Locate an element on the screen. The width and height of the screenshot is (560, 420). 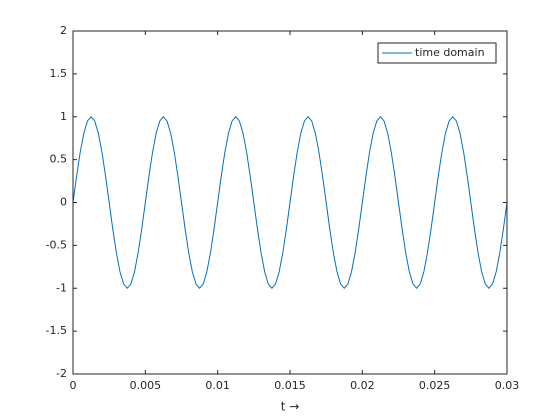
y-tick-label: 1 is located at coordinates (63, 116).